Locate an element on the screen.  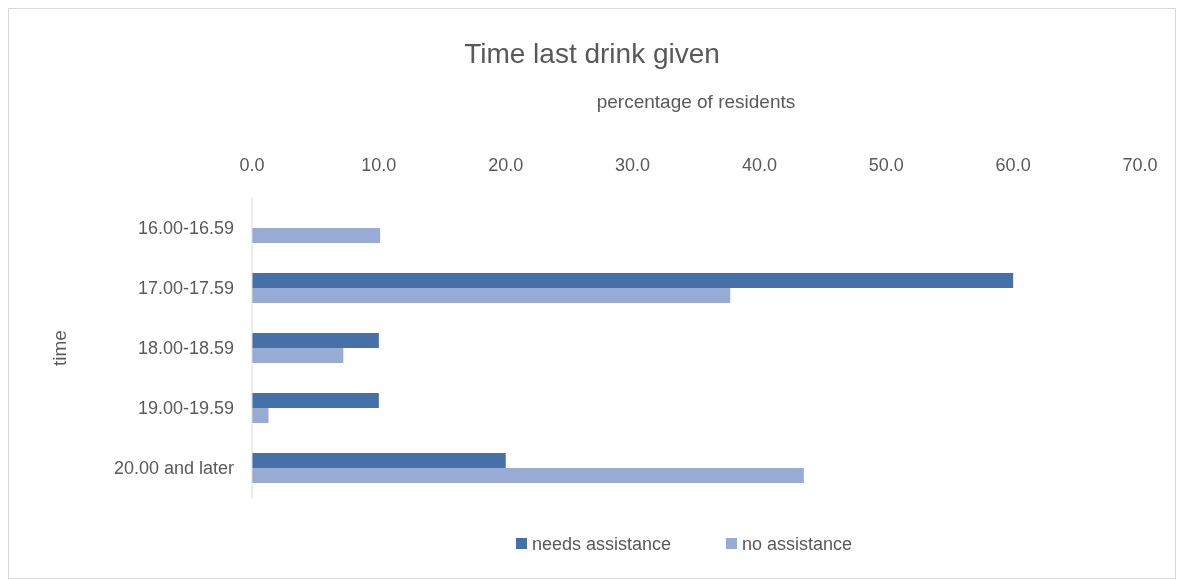
x-tick-label: 0.0 is located at coordinates (252, 165).